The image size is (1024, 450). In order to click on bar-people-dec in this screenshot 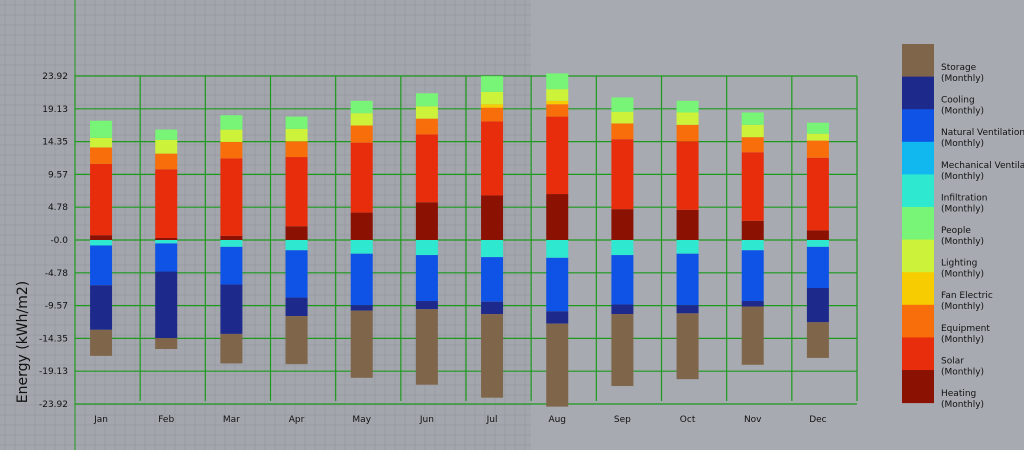, I will do `click(817, 128)`.